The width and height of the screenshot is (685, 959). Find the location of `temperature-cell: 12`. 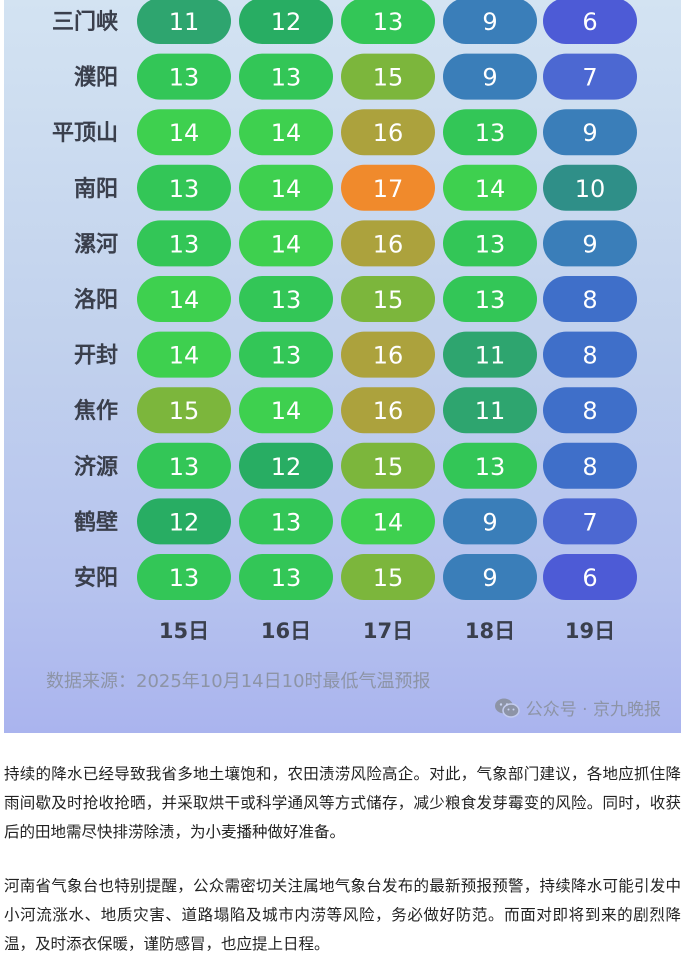

temperature-cell: 12 is located at coordinates (184, 521).